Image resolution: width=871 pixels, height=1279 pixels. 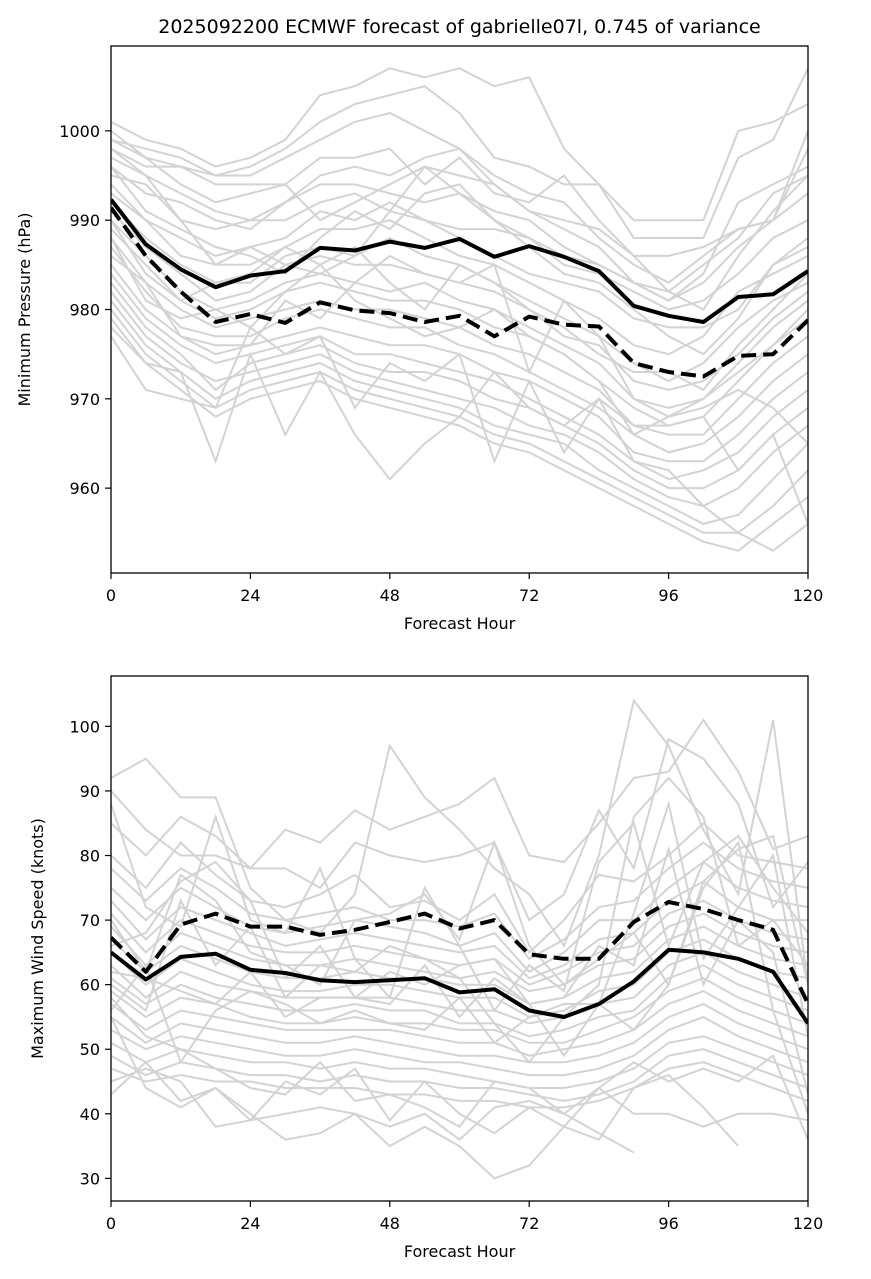 I want to click on pressure-dashed-line, so click(x=459, y=292).